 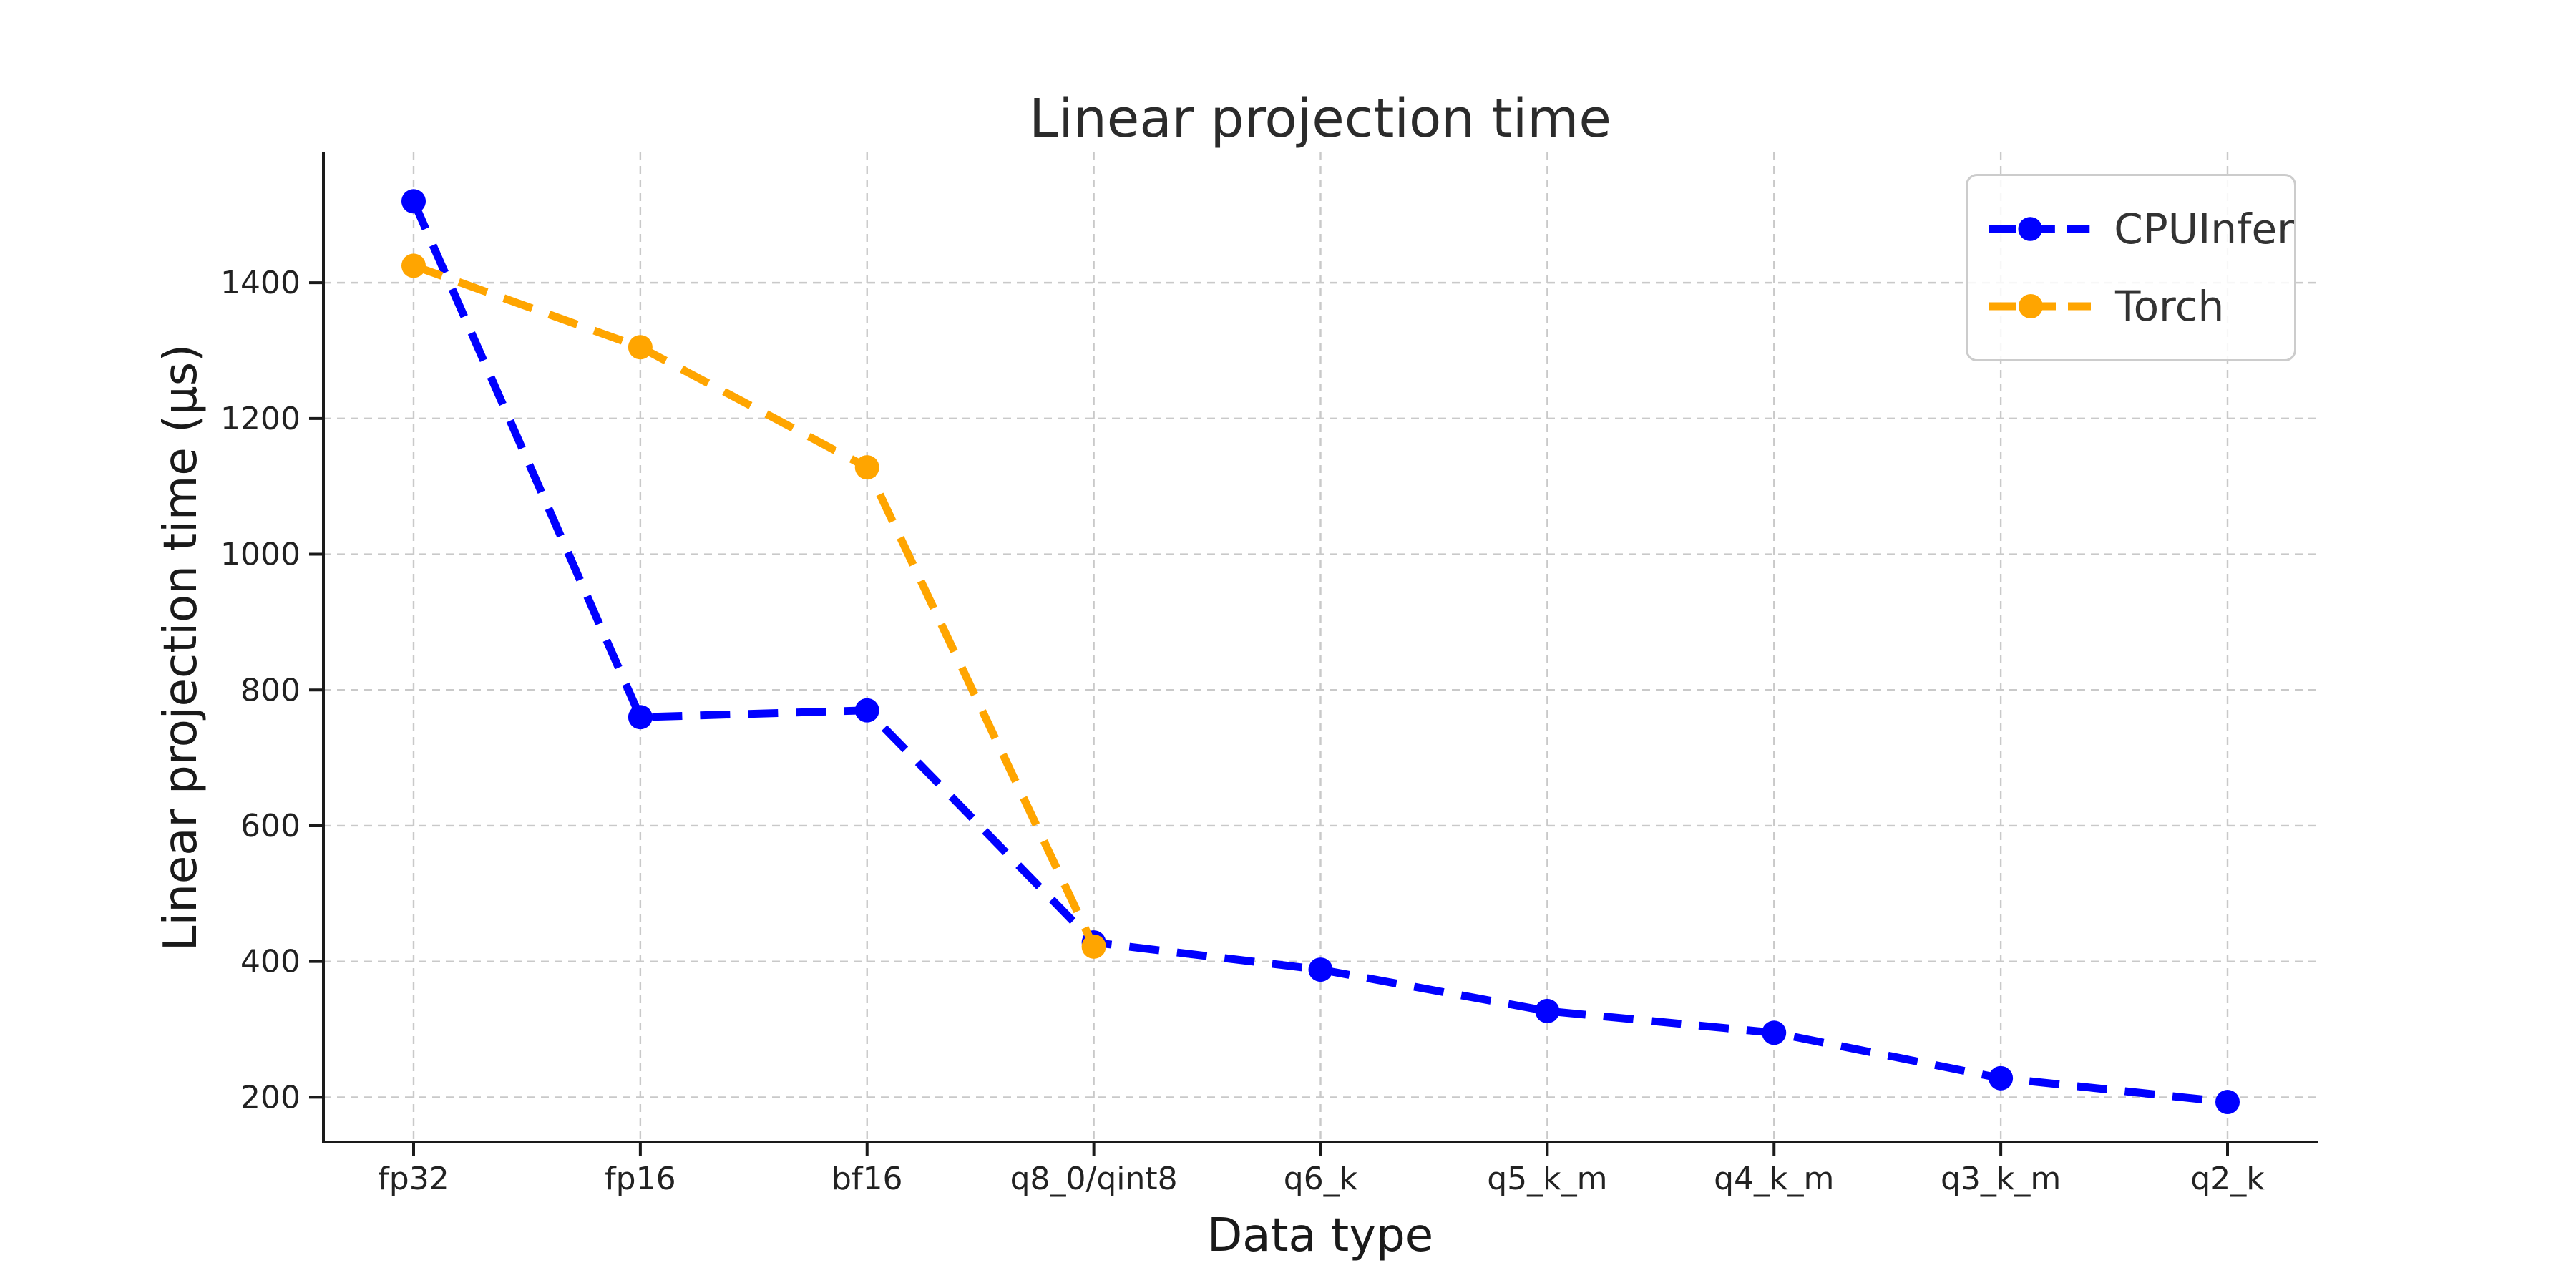 What do you see at coordinates (413, 1179) in the screenshot?
I see `x-tick-label: fp32` at bounding box center [413, 1179].